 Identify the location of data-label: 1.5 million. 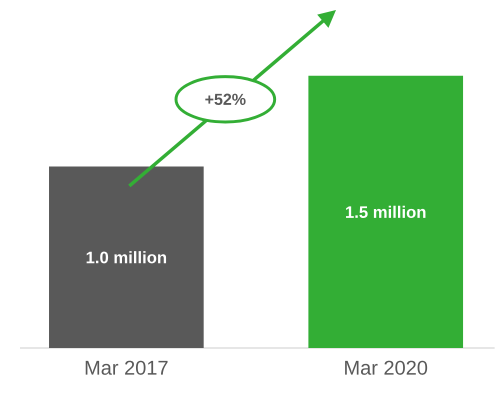
(386, 212).